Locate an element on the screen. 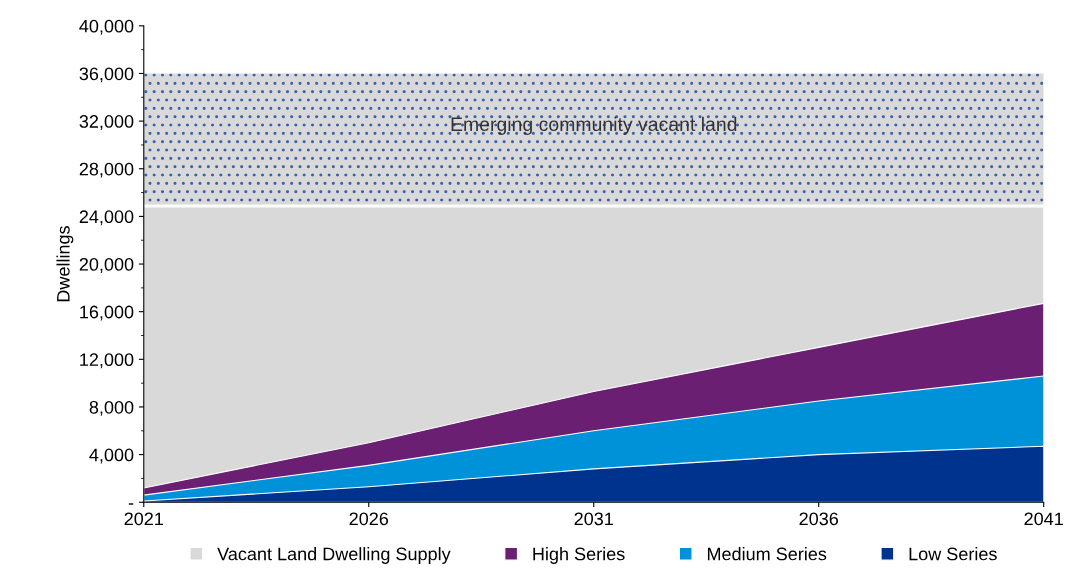  y-tick-label: 40,000 is located at coordinates (106, 27).